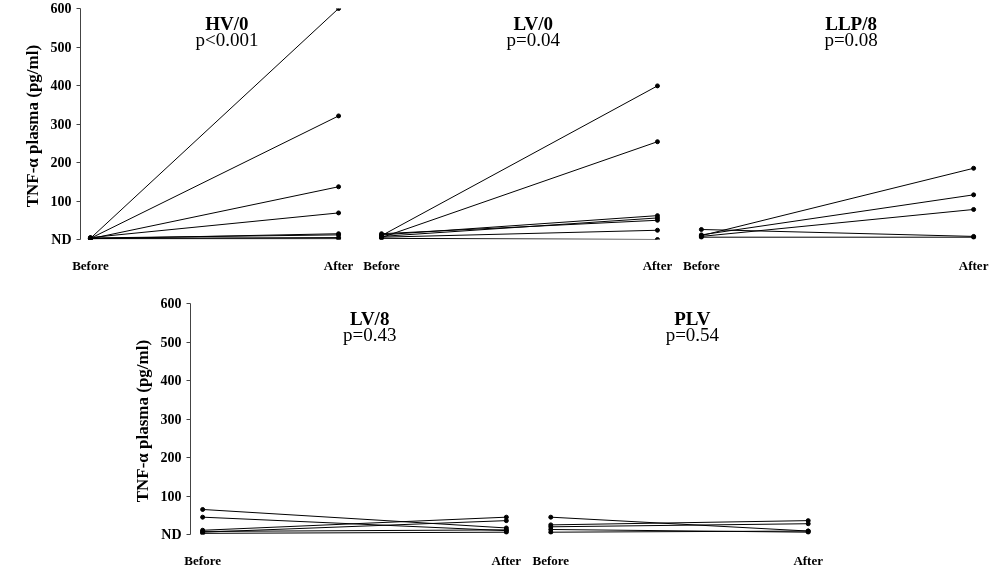 The width and height of the screenshot is (1006, 574). Describe the element at coordinates (227, 40) in the screenshot. I see `text: p<0.001` at that location.